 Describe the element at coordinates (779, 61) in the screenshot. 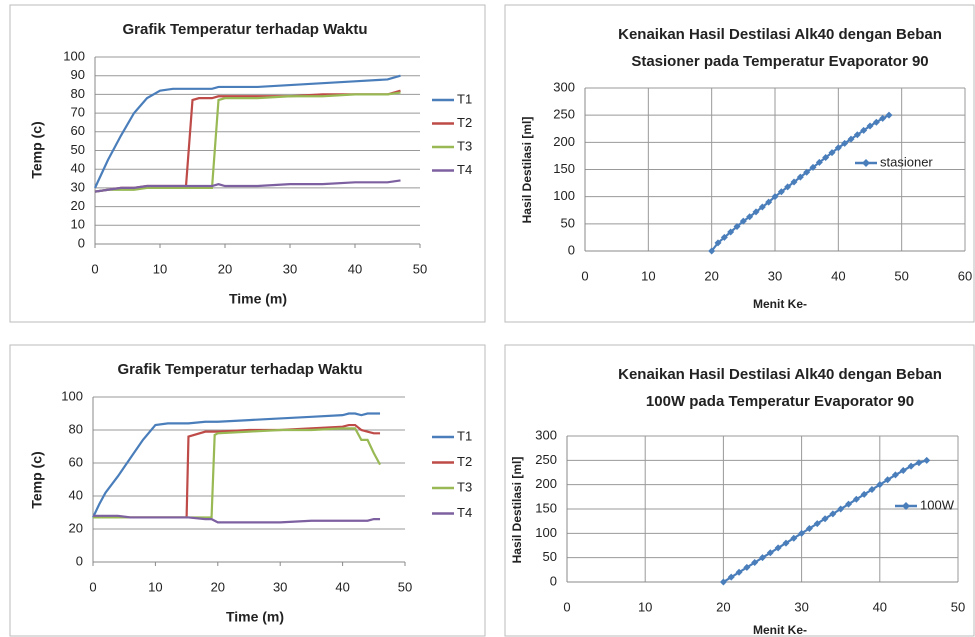

I see `chart-title: Stasioner pada Temperatur Evaporator 90` at that location.